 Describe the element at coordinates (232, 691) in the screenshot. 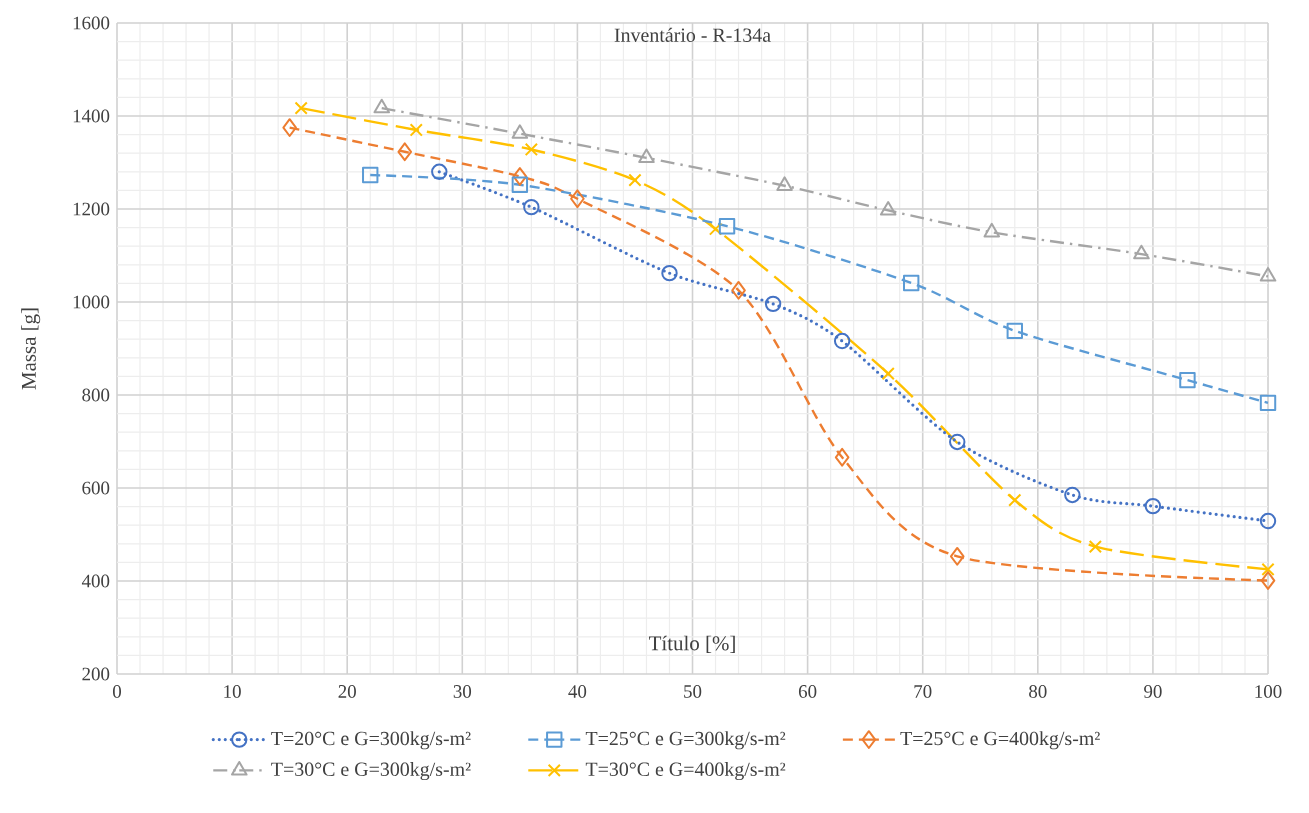

I see `x-tick-label: 10` at that location.